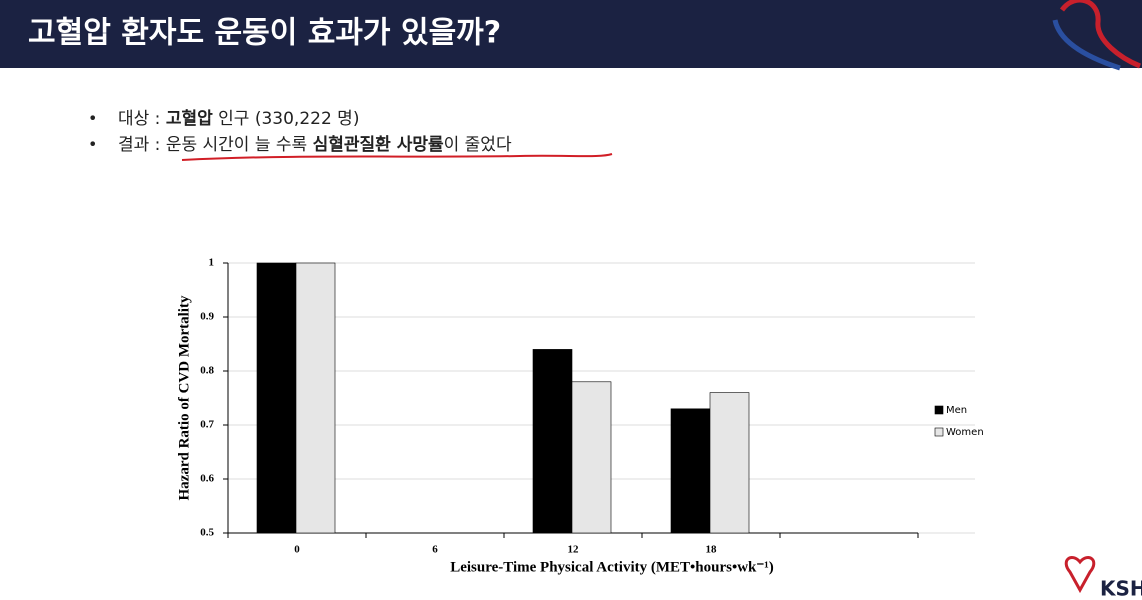 The height and width of the screenshot is (600, 1142). What do you see at coordinates (956, 410) in the screenshot?
I see `legend-label: Men` at bounding box center [956, 410].